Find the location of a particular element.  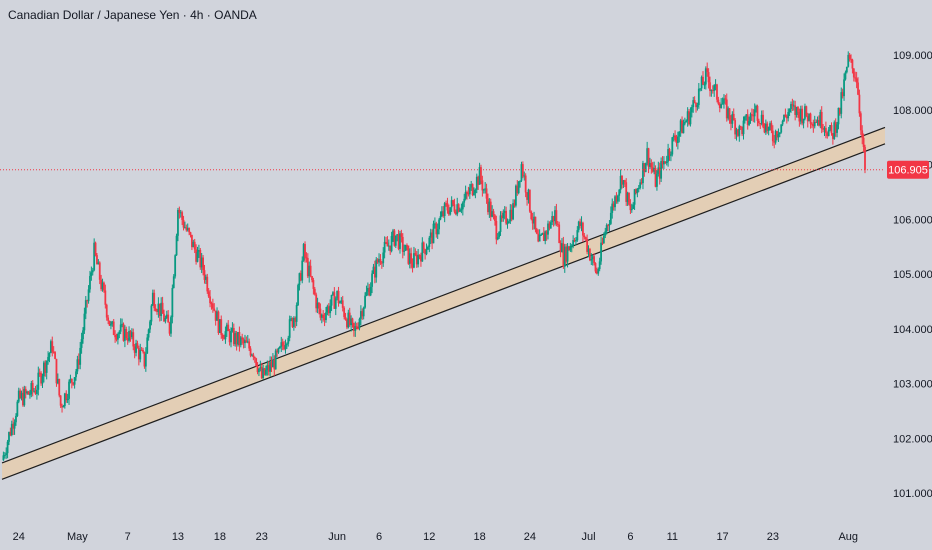

y-tick-label: 101.000 is located at coordinates (912, 494).